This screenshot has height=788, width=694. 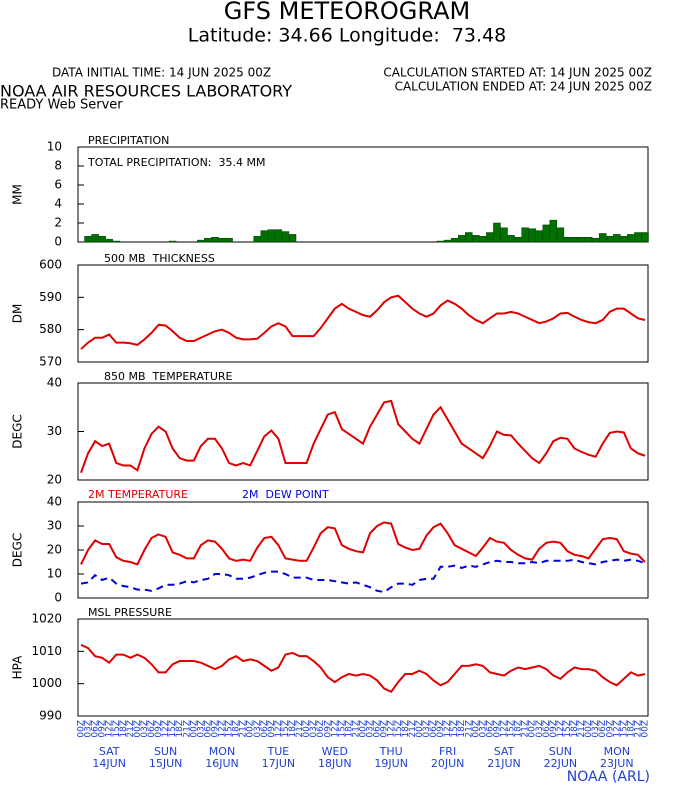 What do you see at coordinates (447, 751) in the screenshot?
I see `day-label: FRI` at bounding box center [447, 751].